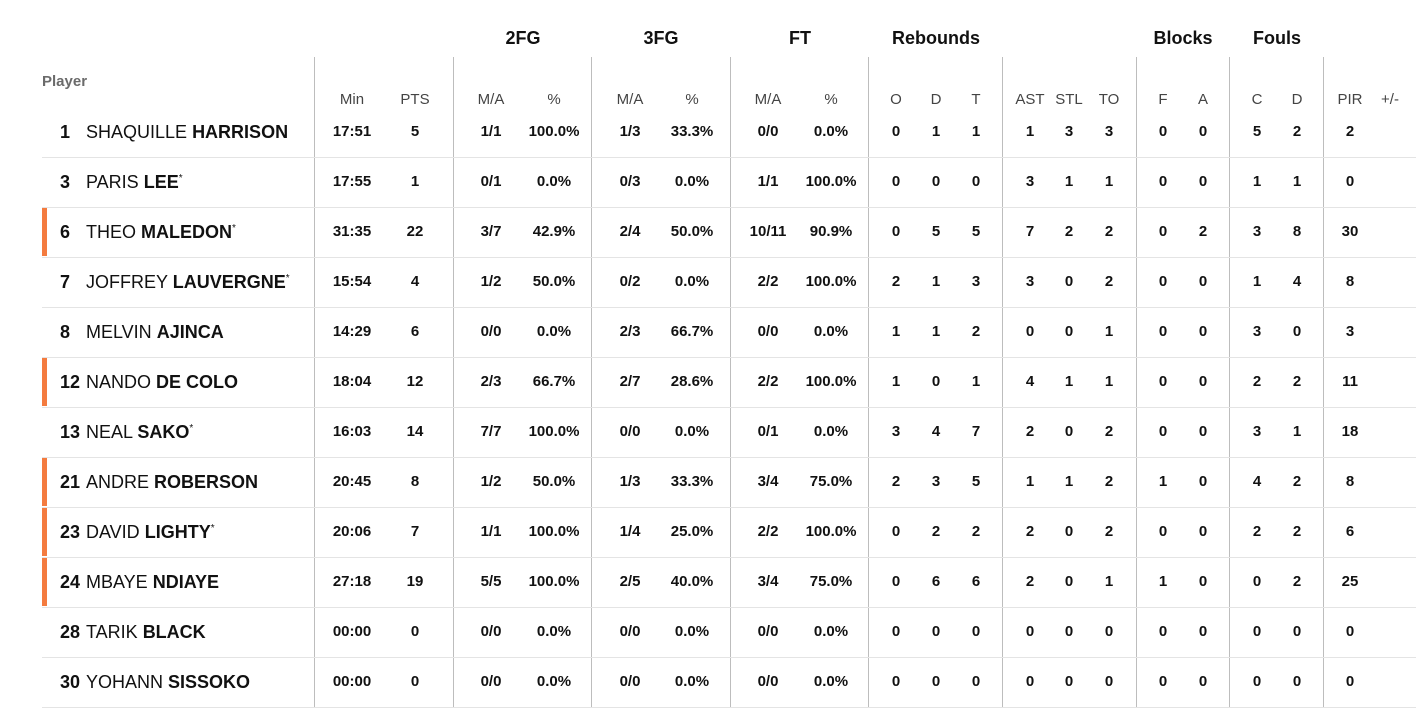 The width and height of the screenshot is (1428, 708). I want to click on stat-cell: 1/2, so click(491, 281).